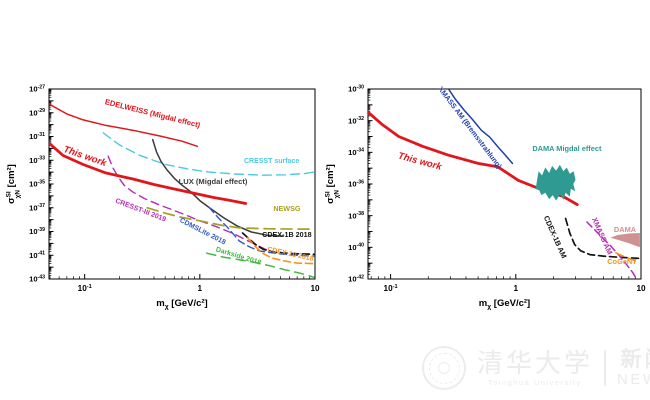 The height and width of the screenshot is (400, 650). I want to click on watermark: 清华大学 Tsinghua University 新闻 NEWS, so click(536, 368).